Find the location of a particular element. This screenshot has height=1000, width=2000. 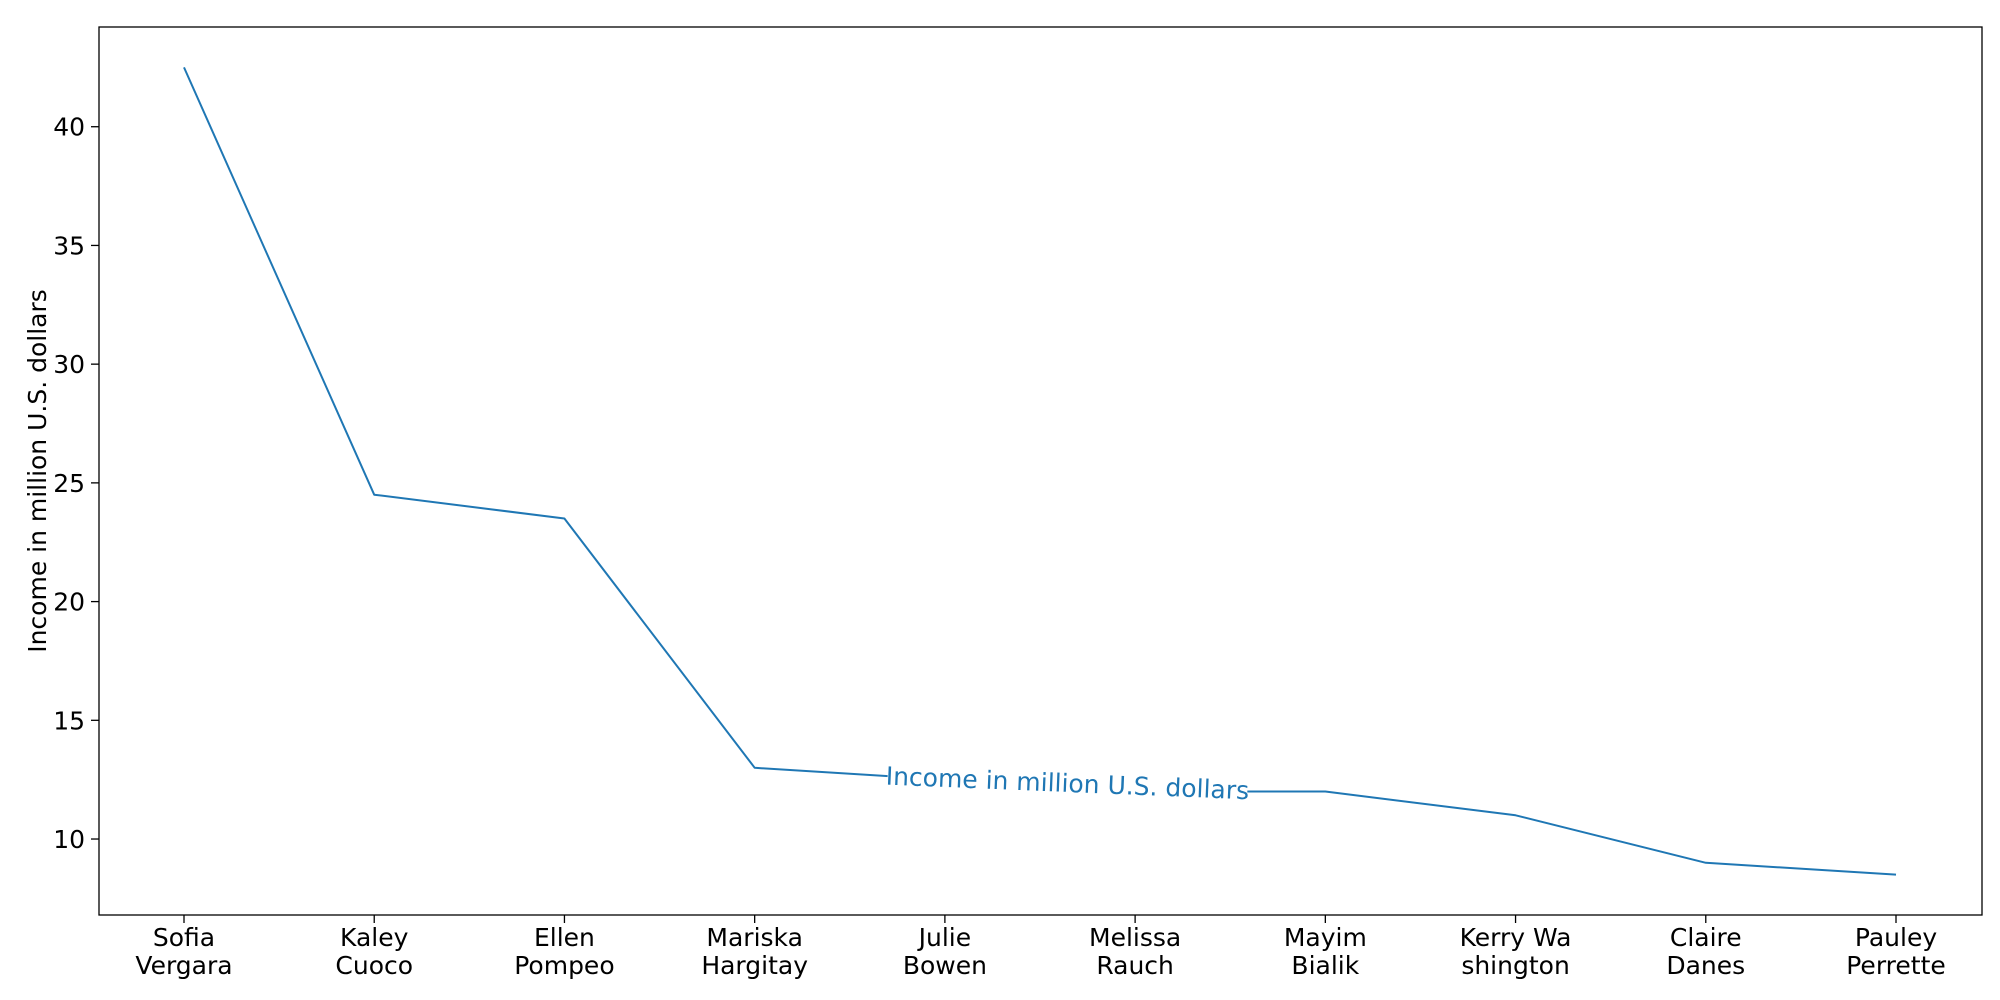

x-tick-label: Melissa Rauch is located at coordinates (1135, 951).